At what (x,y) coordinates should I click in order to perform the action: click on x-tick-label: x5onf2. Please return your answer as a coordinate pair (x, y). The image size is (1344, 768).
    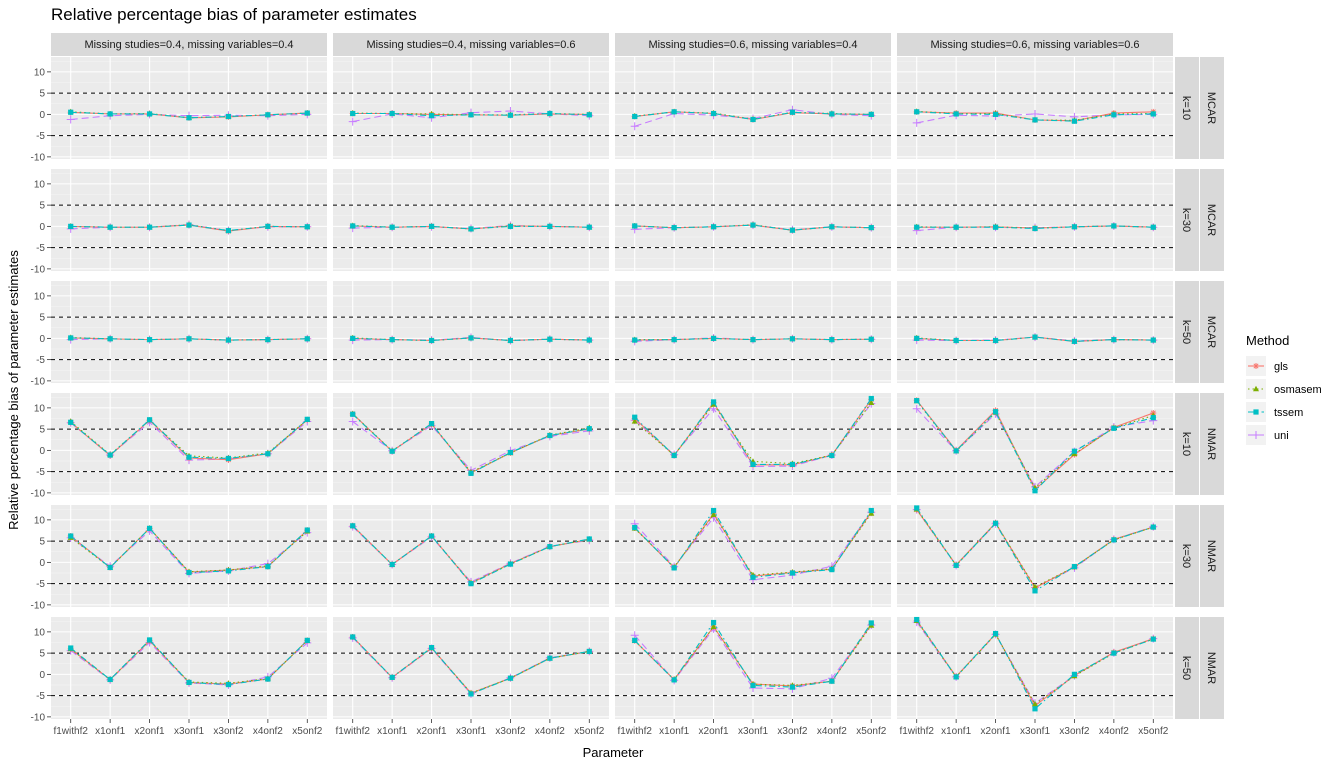
    Looking at the image, I should click on (871, 731).